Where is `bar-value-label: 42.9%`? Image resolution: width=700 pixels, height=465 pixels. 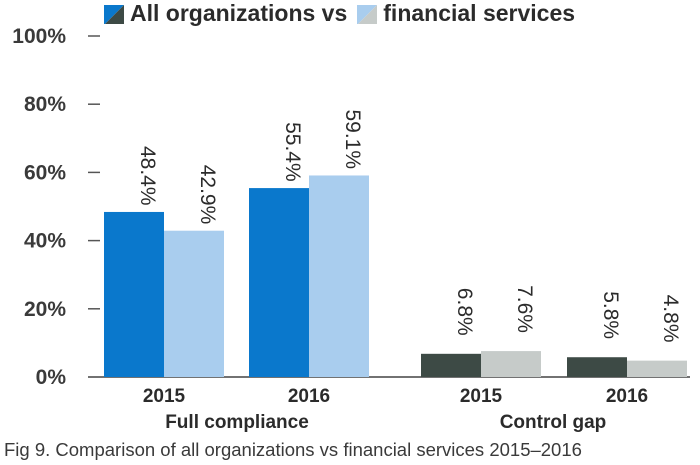 bar-value-label: 42.9% is located at coordinates (207, 195).